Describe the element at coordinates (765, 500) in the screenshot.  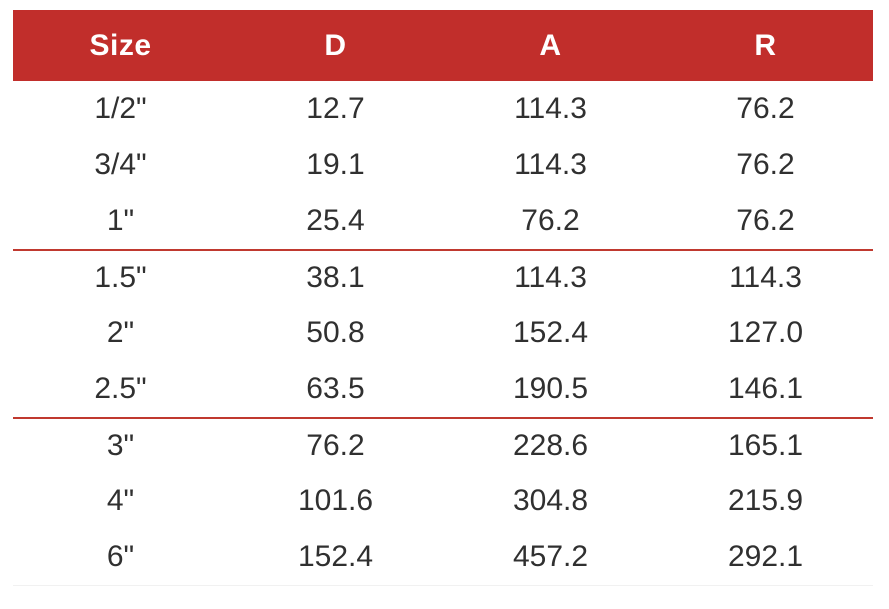
I see `cell-r: 215.9` at that location.